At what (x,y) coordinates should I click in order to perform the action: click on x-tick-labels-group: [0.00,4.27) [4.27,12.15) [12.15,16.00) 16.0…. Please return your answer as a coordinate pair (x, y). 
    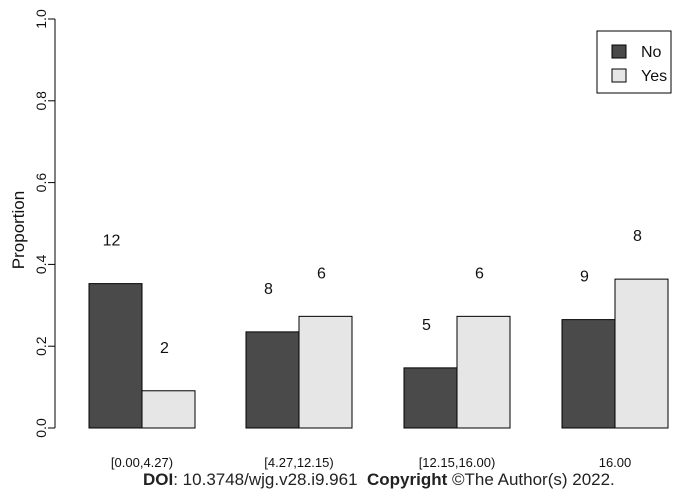
    Looking at the image, I should click on (371, 462).